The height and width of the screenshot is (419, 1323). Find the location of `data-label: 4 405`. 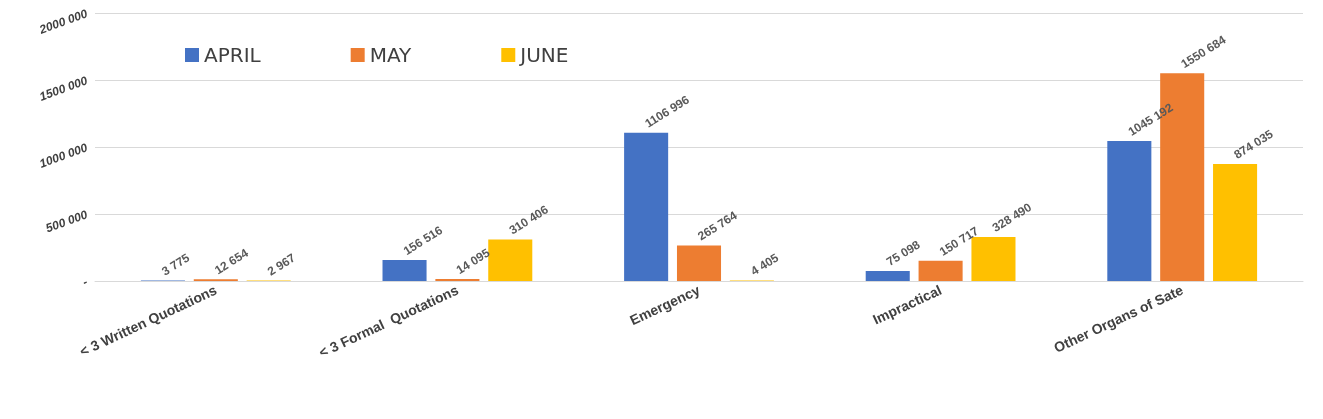

data-label: 4 405 is located at coordinates (765, 264).